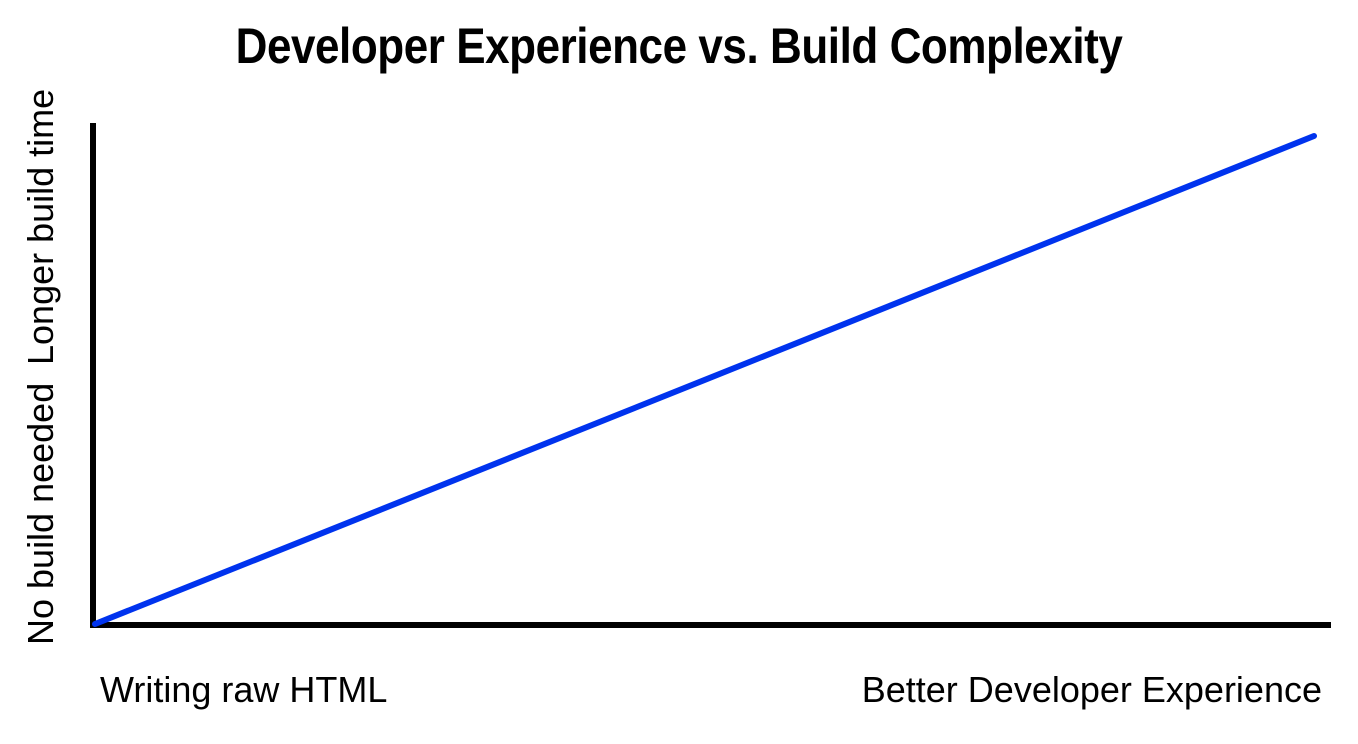  What do you see at coordinates (40, 227) in the screenshot?
I see `y-tick-label-end: Longer build time` at bounding box center [40, 227].